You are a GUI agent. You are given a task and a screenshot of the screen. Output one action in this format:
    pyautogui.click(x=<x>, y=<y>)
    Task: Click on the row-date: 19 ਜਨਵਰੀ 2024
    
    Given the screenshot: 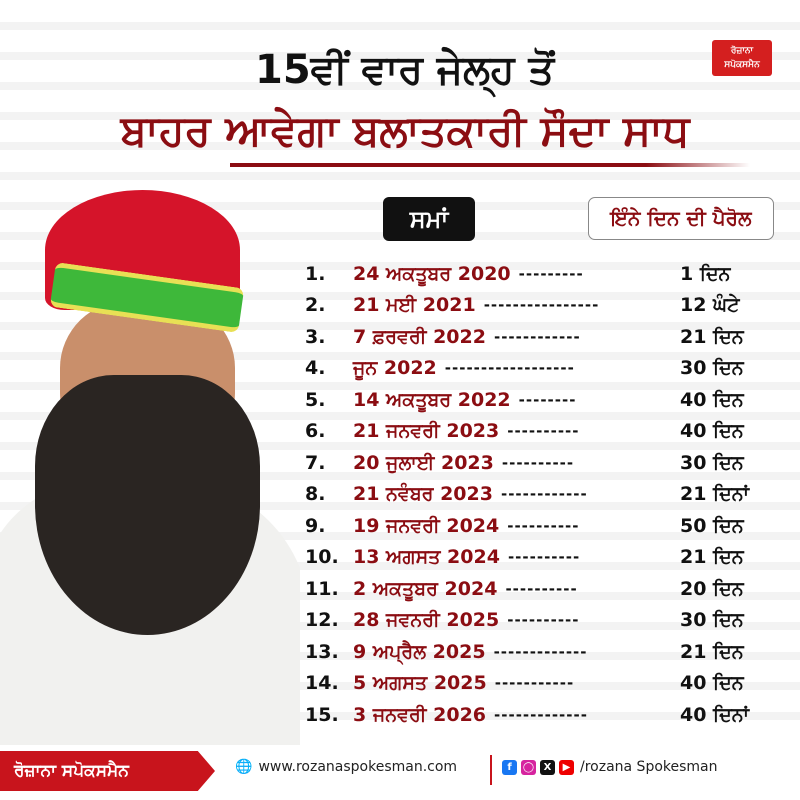 What is the action you would take?
    pyautogui.click(x=426, y=525)
    